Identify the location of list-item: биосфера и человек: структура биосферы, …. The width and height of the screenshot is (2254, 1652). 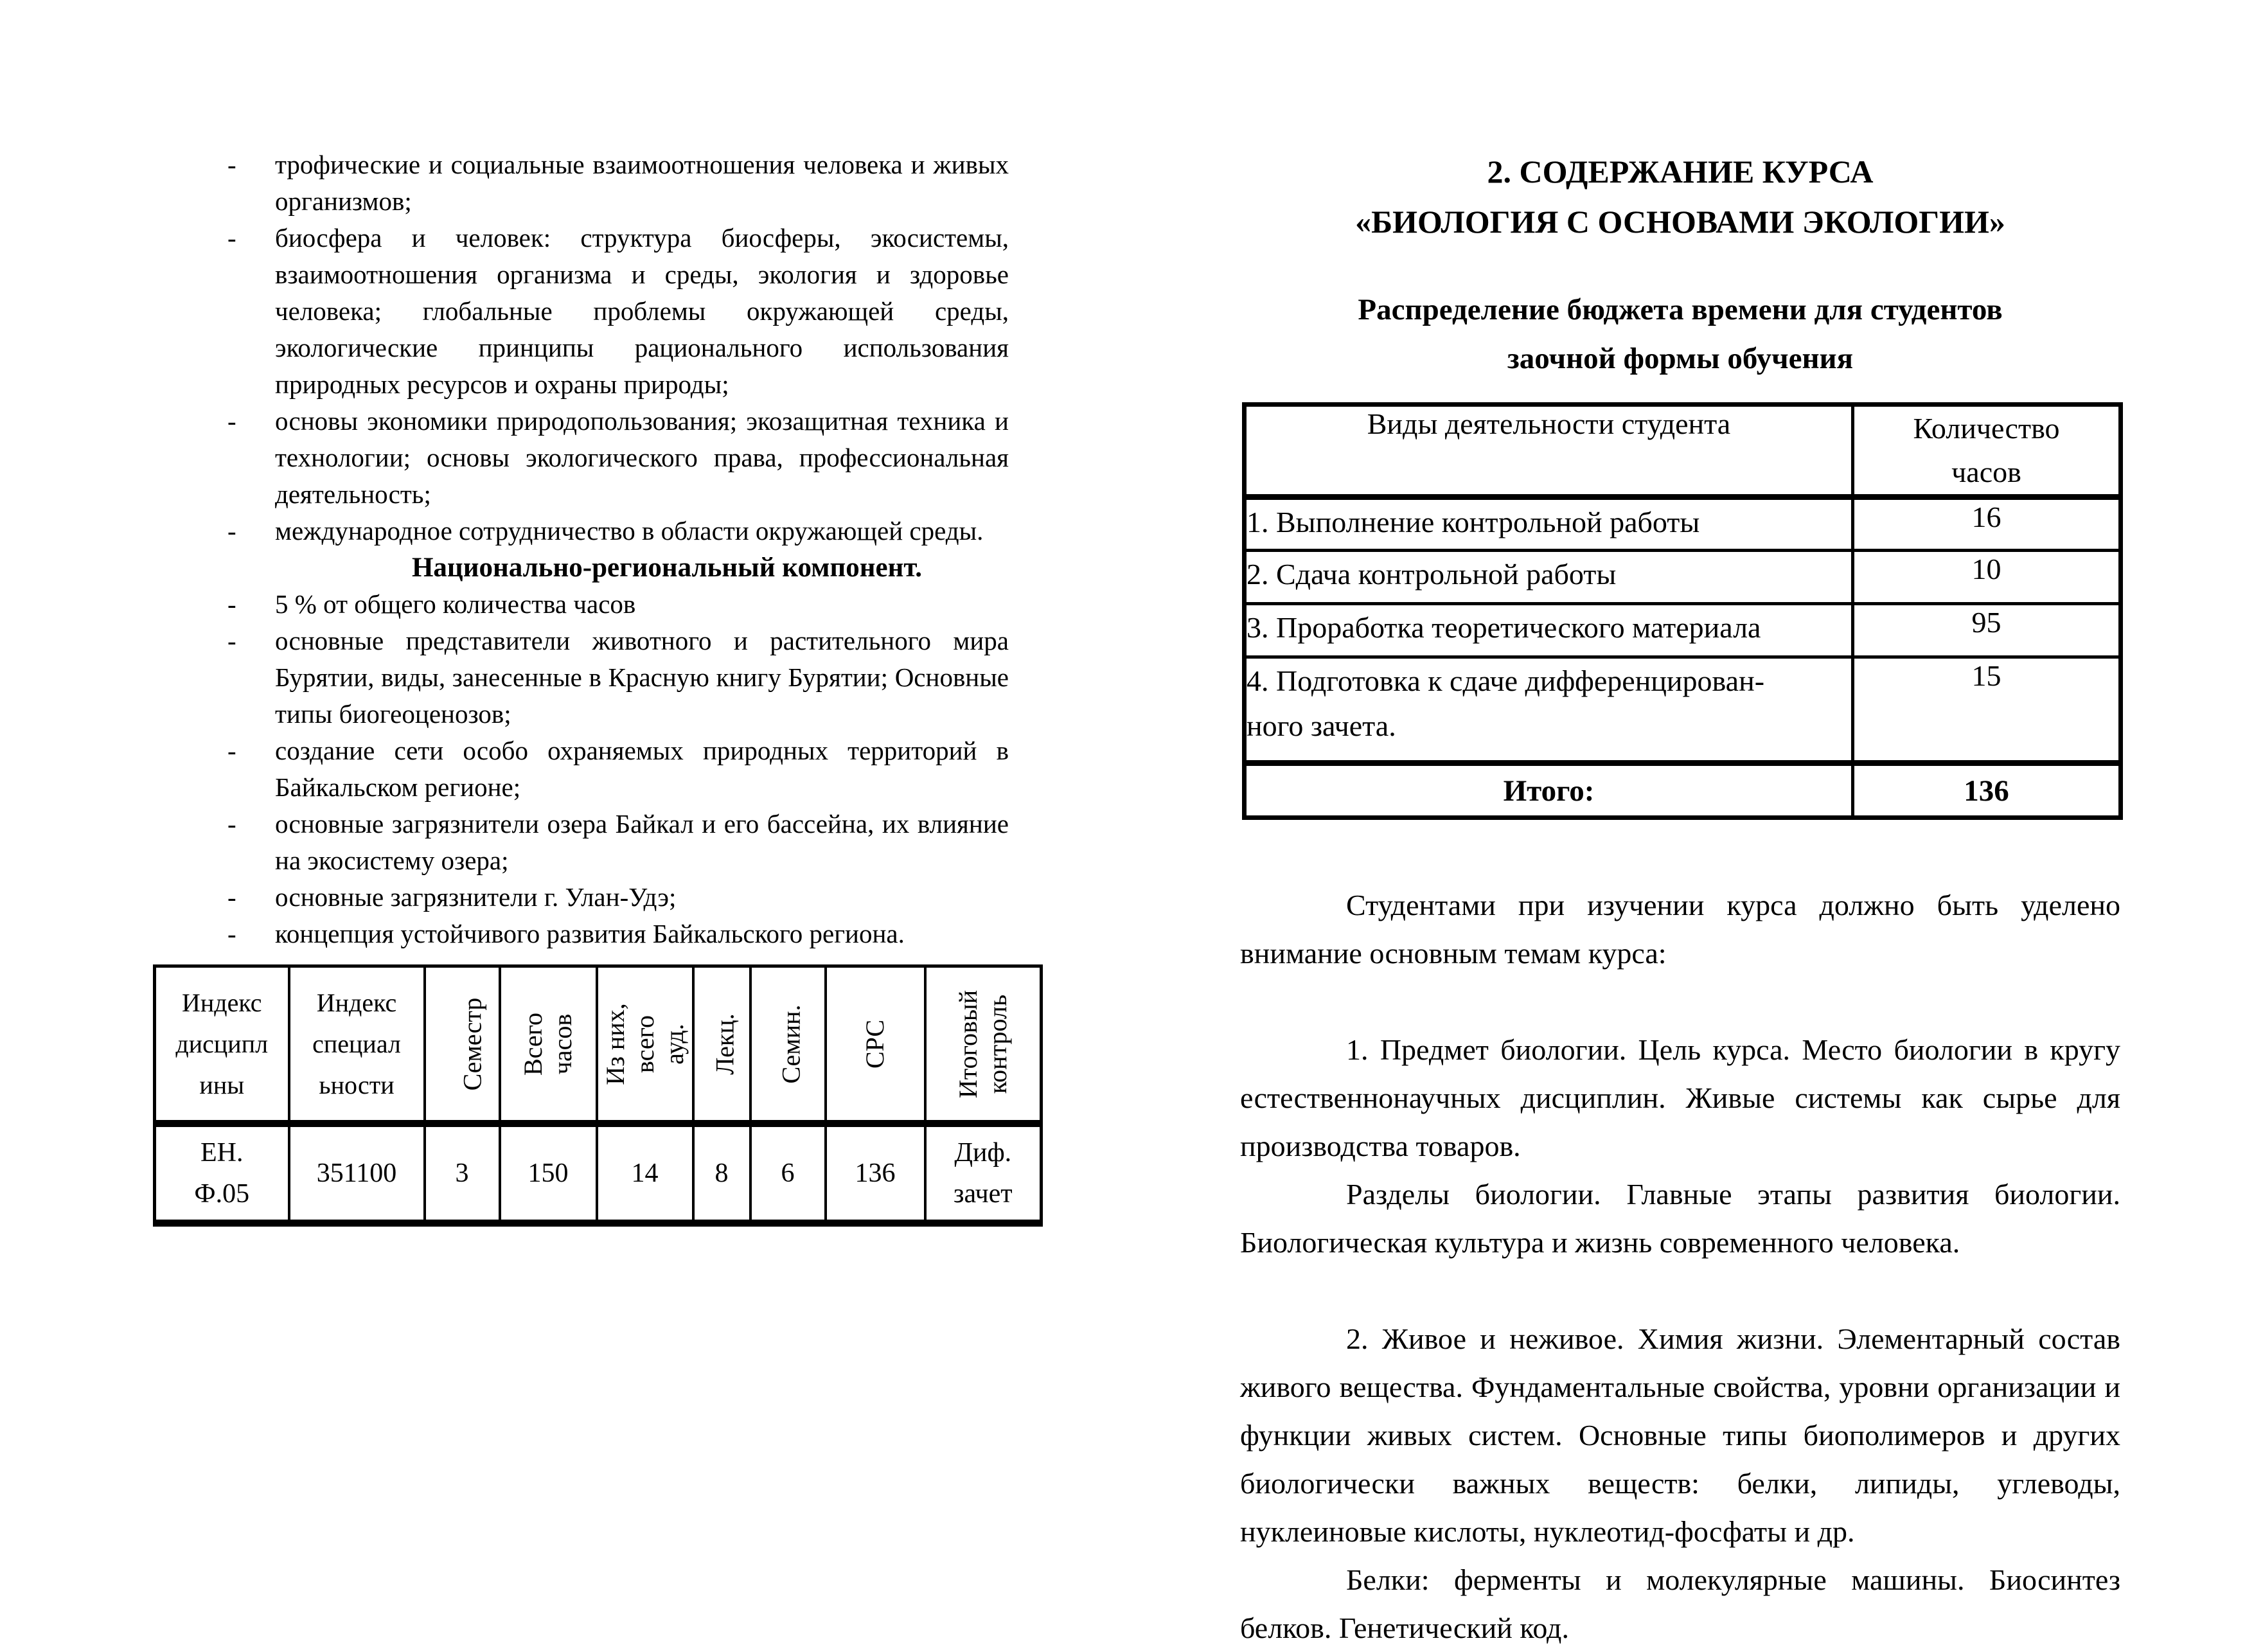
(617, 311).